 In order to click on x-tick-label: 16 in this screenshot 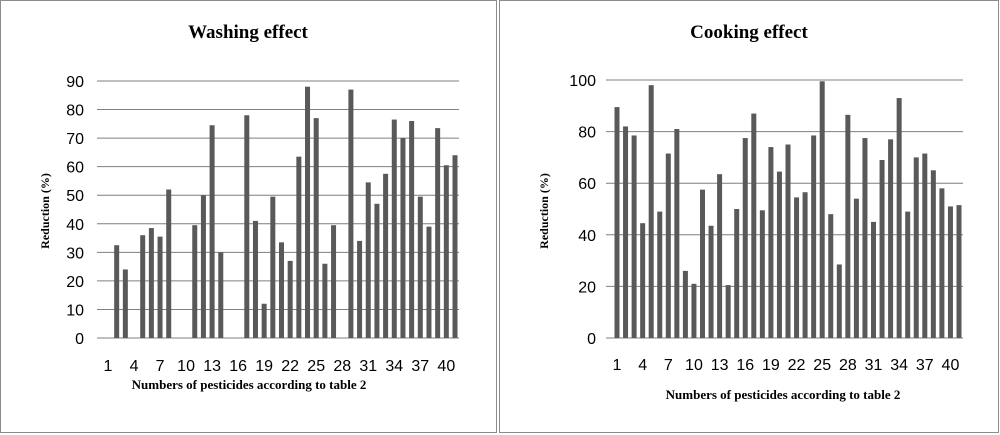, I will do `click(745, 365)`.